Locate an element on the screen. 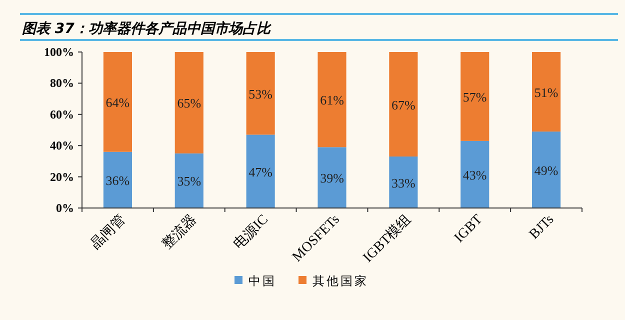  data-label: 57% is located at coordinates (474, 96).